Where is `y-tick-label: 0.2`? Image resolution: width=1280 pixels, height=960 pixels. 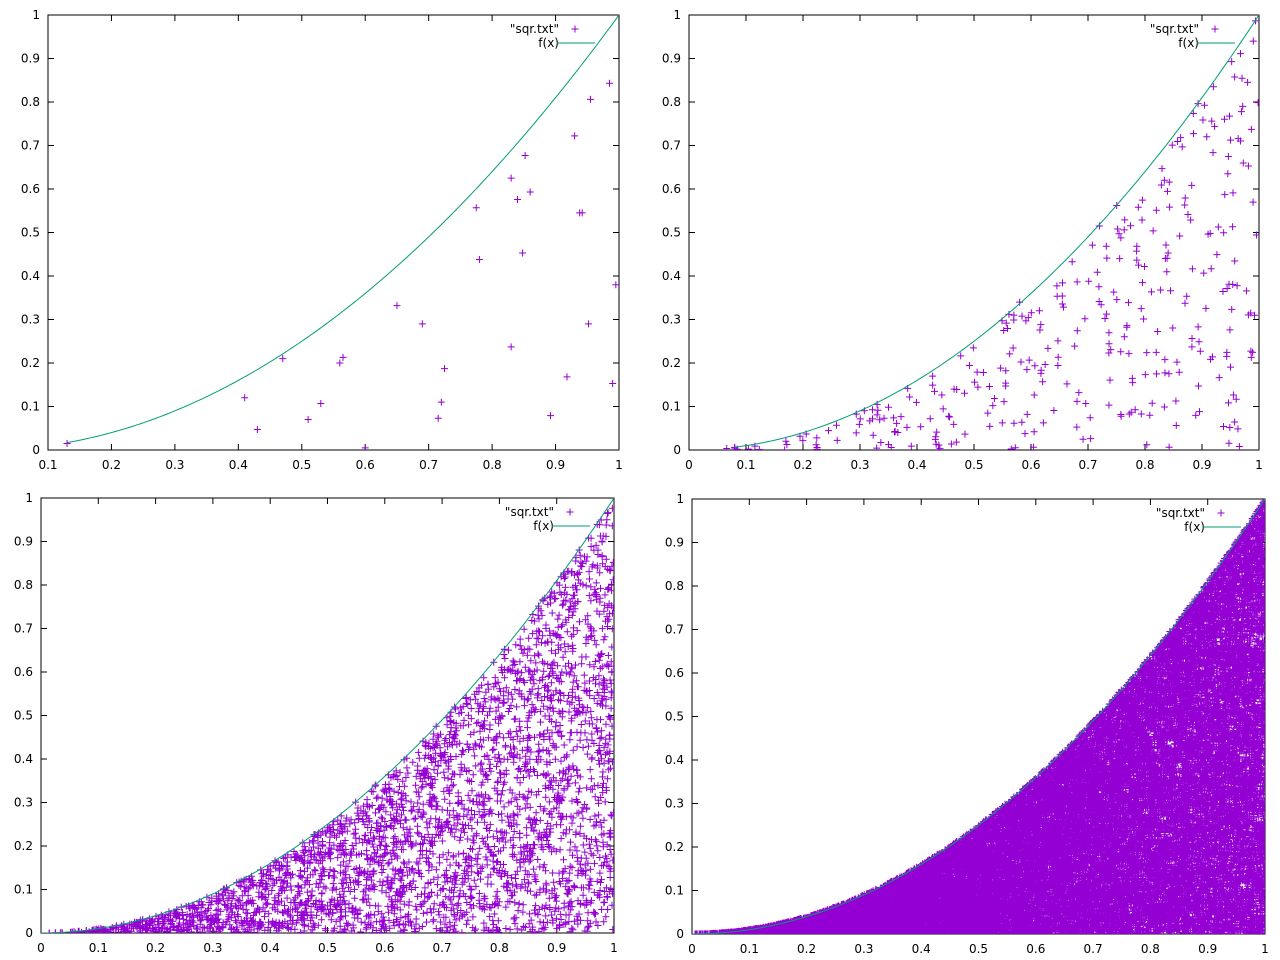
y-tick-label: 0.2 is located at coordinates (674, 847).